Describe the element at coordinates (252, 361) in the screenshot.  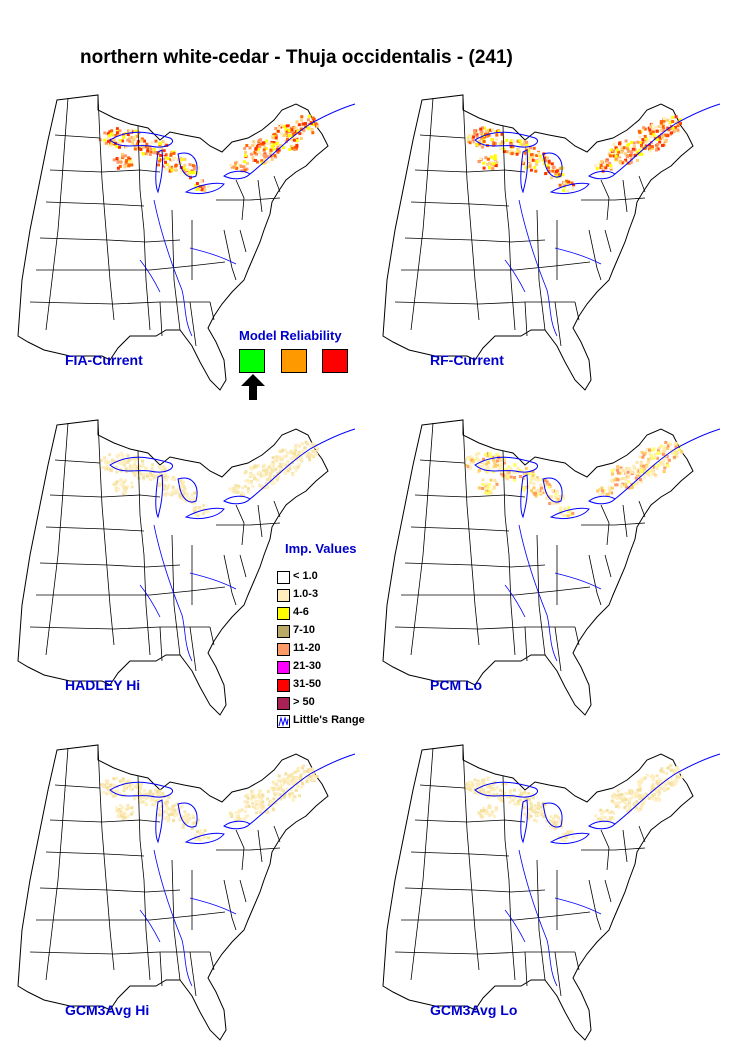
I see `reliability-high-box` at that location.